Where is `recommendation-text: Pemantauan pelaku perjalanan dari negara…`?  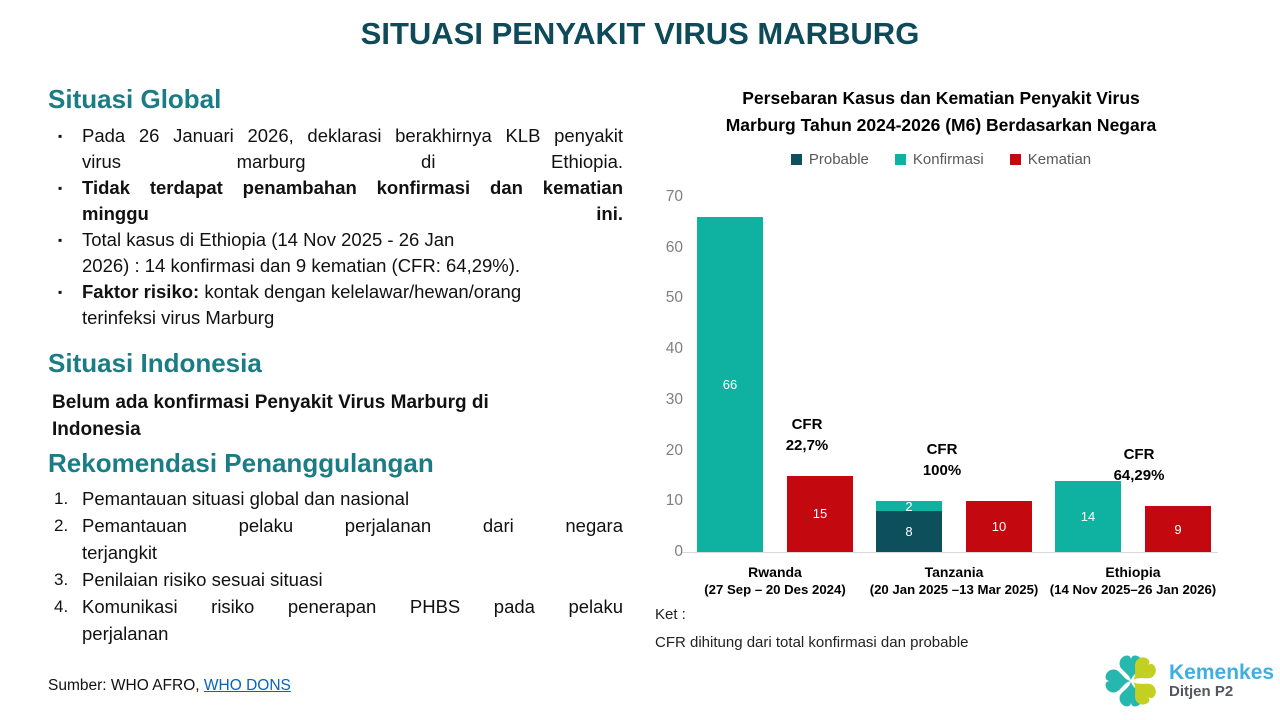 recommendation-text: Pemantauan pelaku perjalanan dari negara… is located at coordinates (352, 539).